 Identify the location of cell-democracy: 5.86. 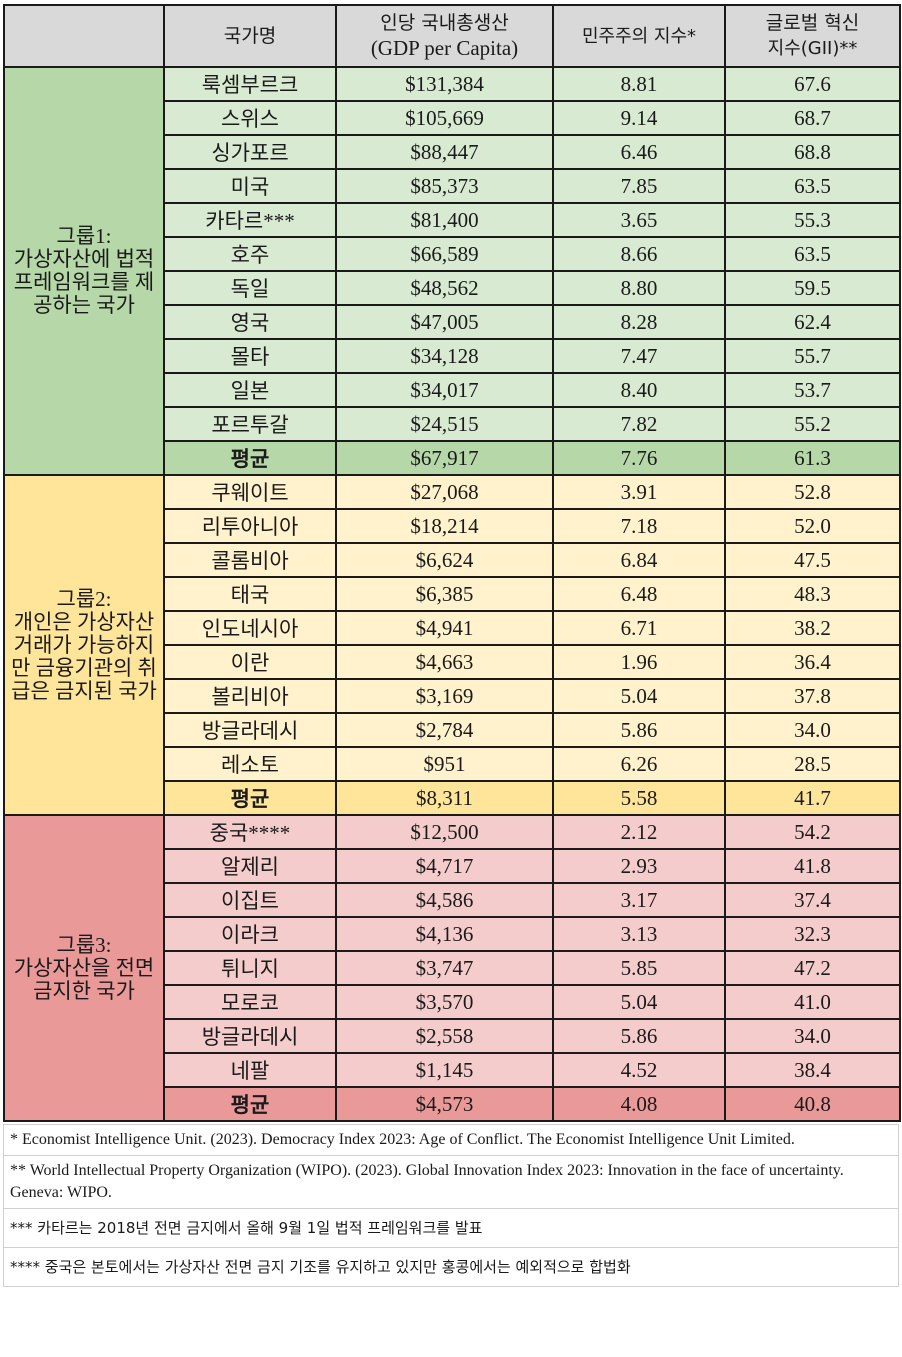
(639, 730).